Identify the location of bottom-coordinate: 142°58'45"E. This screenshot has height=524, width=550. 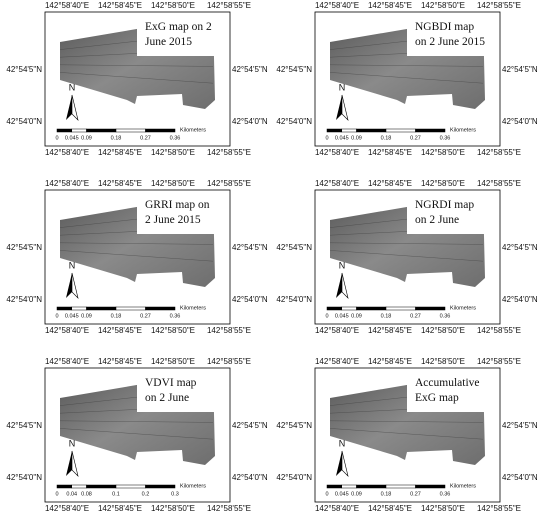
(390, 508).